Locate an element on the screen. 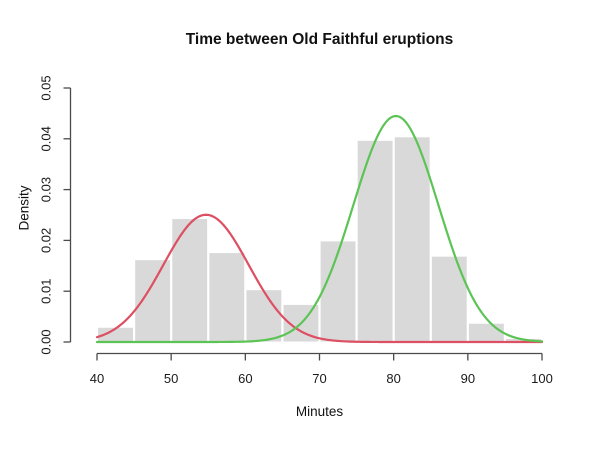  y-tick-label: 0.05 is located at coordinates (46, 87).